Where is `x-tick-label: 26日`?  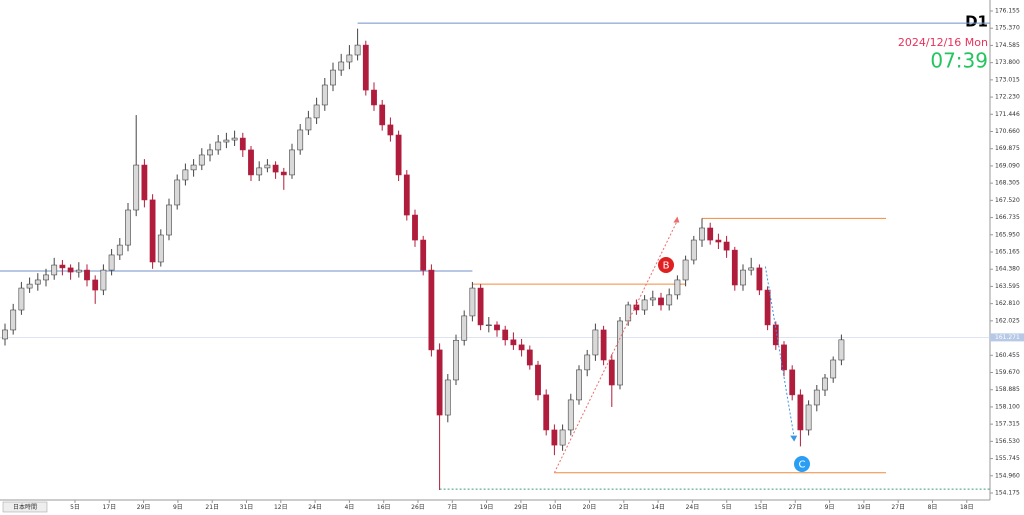
x-tick-label: 26日 is located at coordinates (418, 507).